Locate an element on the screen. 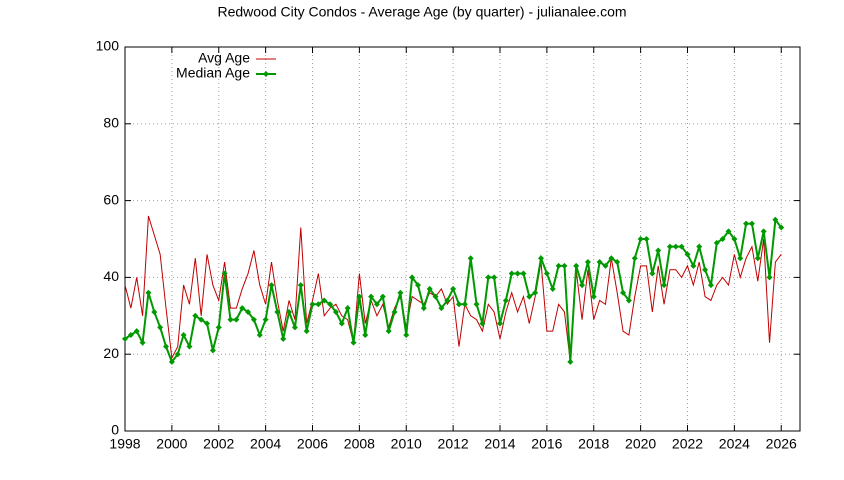  x-tick-label: 2024 is located at coordinates (734, 444).